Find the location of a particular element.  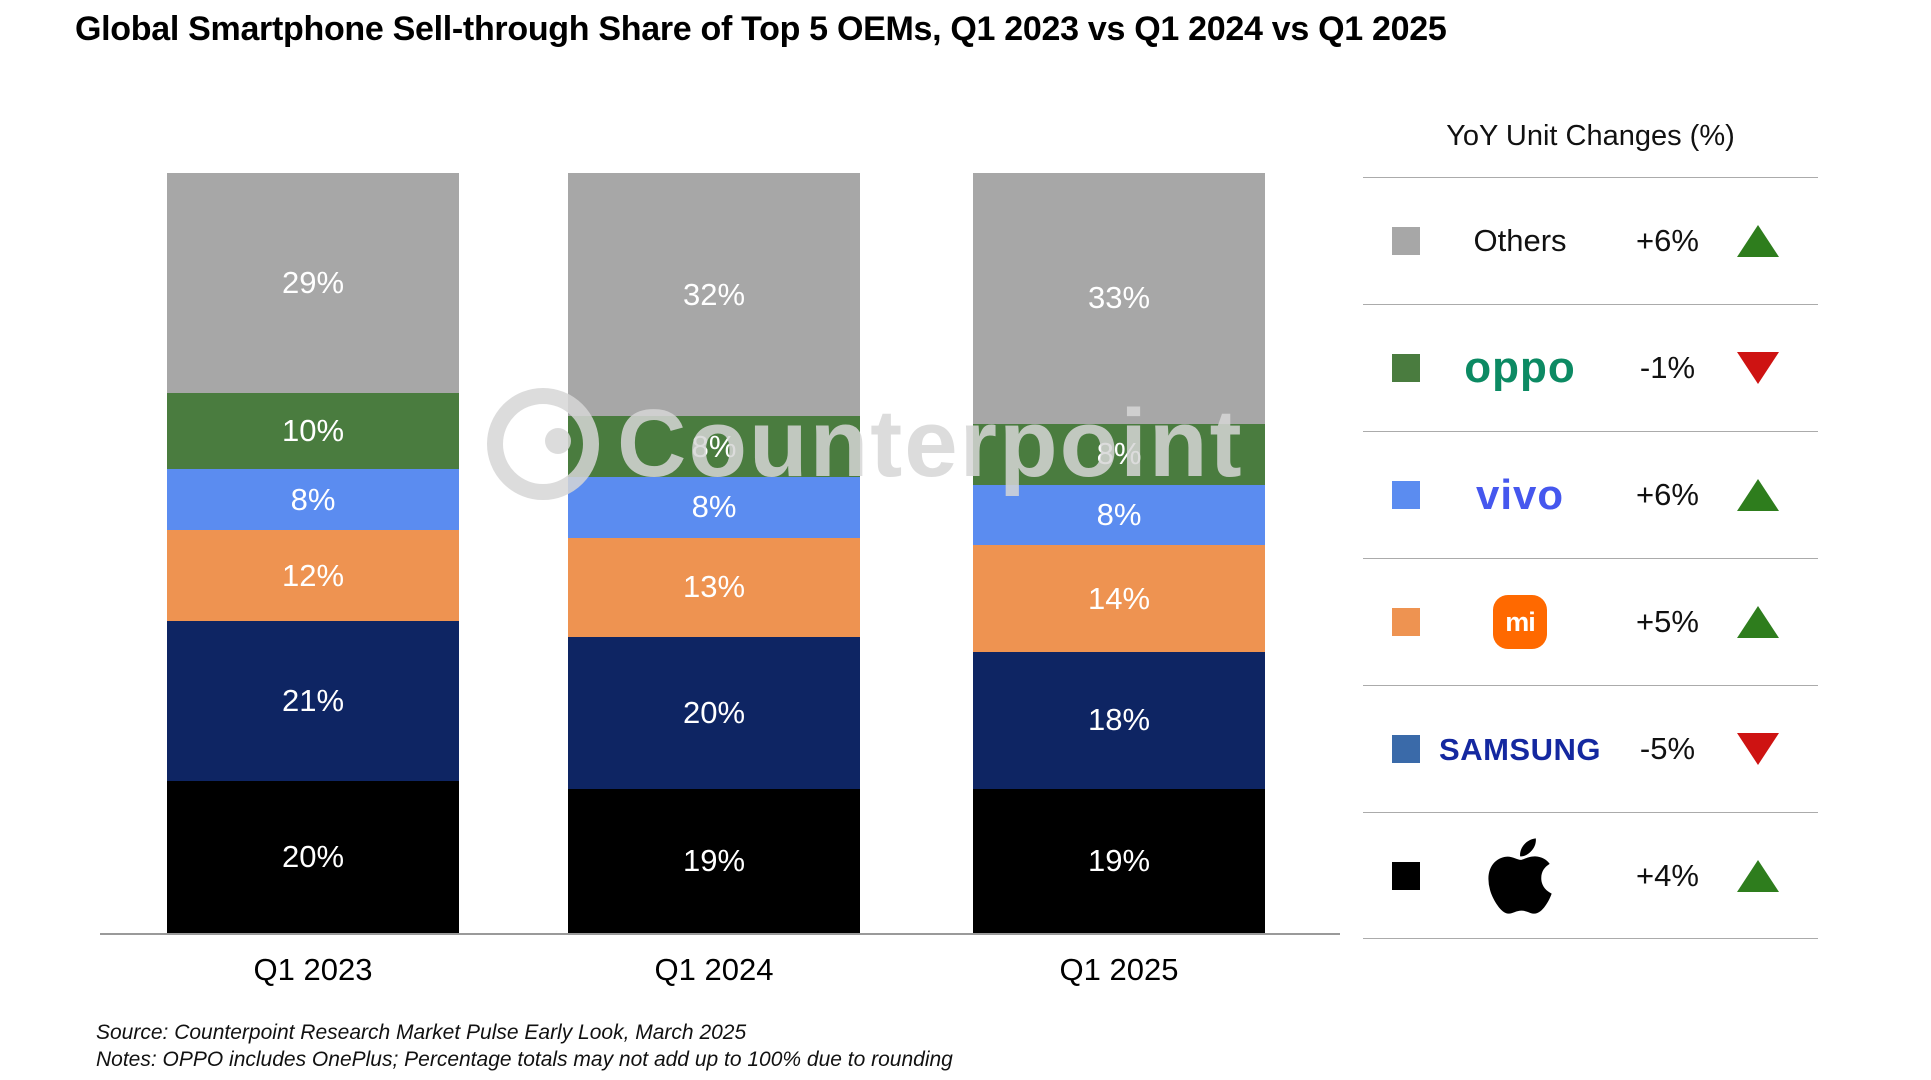

bar-q1-2024: 32% 8% 8% 13% 20% 19% is located at coordinates (714, 553).